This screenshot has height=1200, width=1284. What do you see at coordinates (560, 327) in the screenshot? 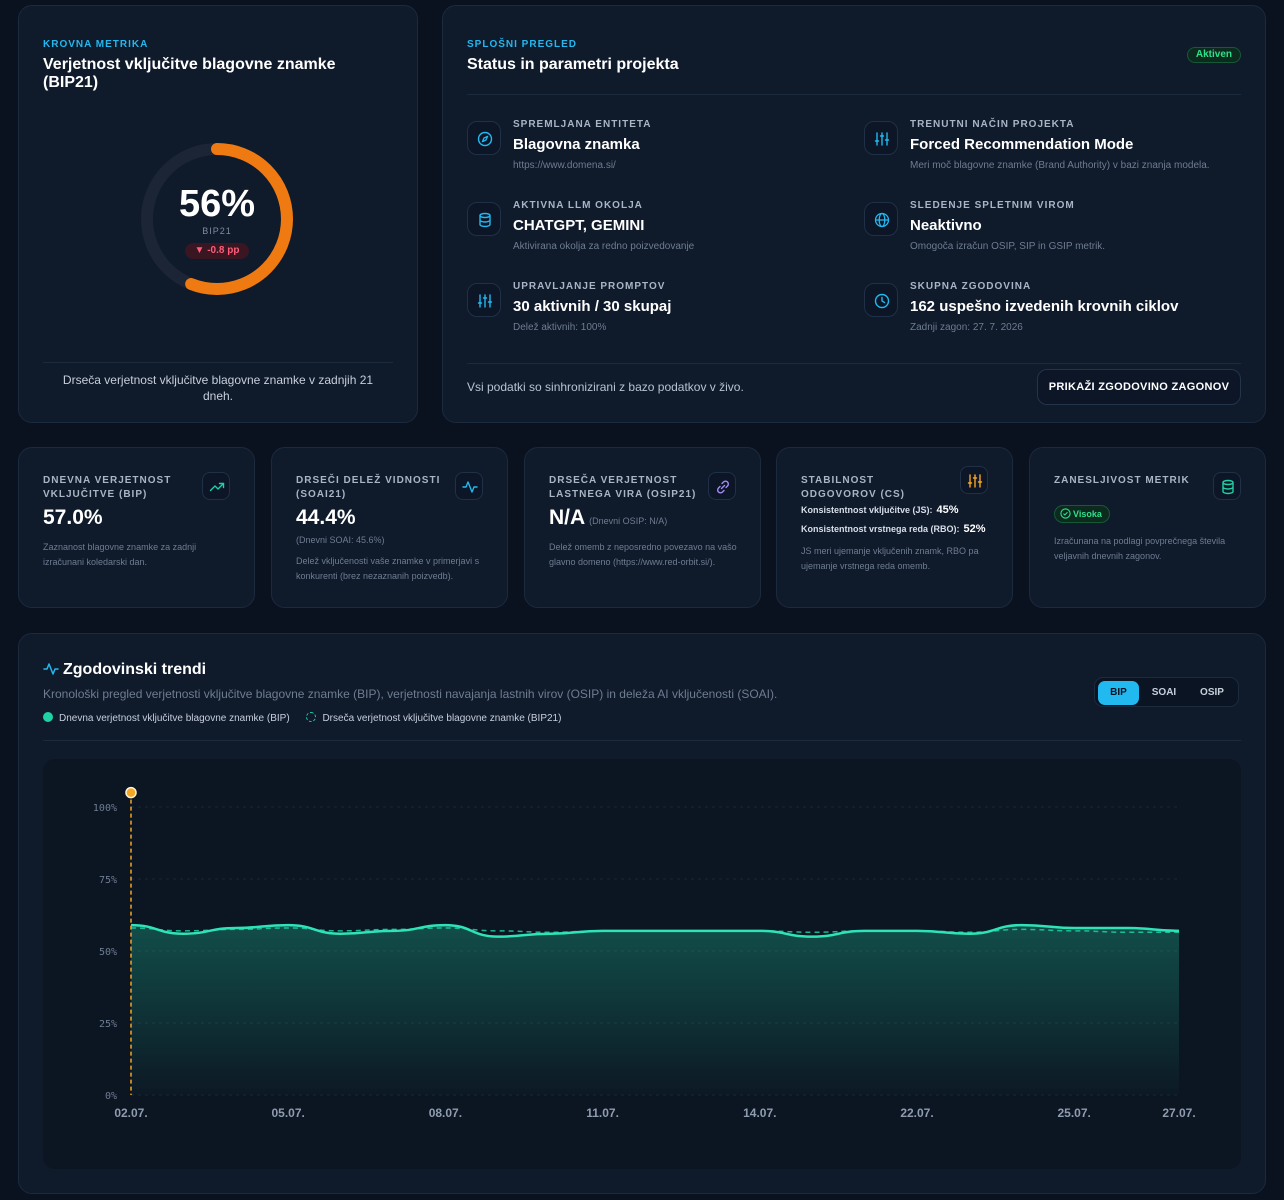
I see `param-sub: Delež aktivnih: 100%` at bounding box center [560, 327].